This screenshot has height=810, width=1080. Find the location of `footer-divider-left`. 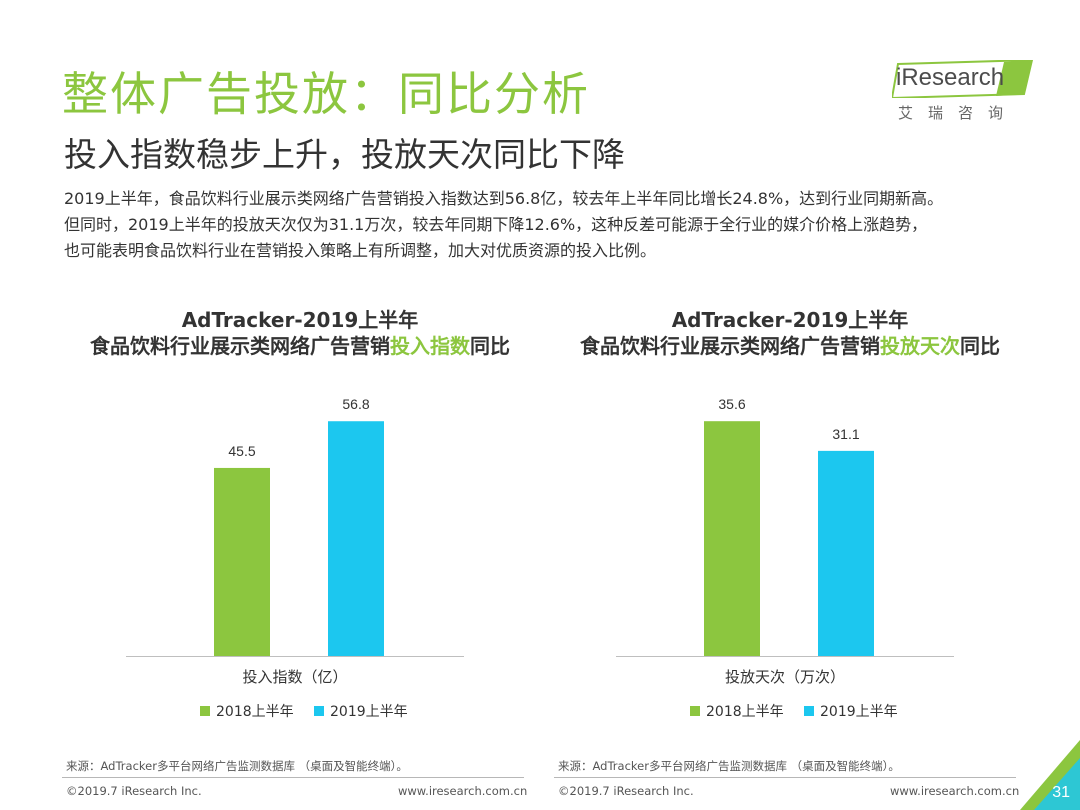

footer-divider-left is located at coordinates (293, 777).